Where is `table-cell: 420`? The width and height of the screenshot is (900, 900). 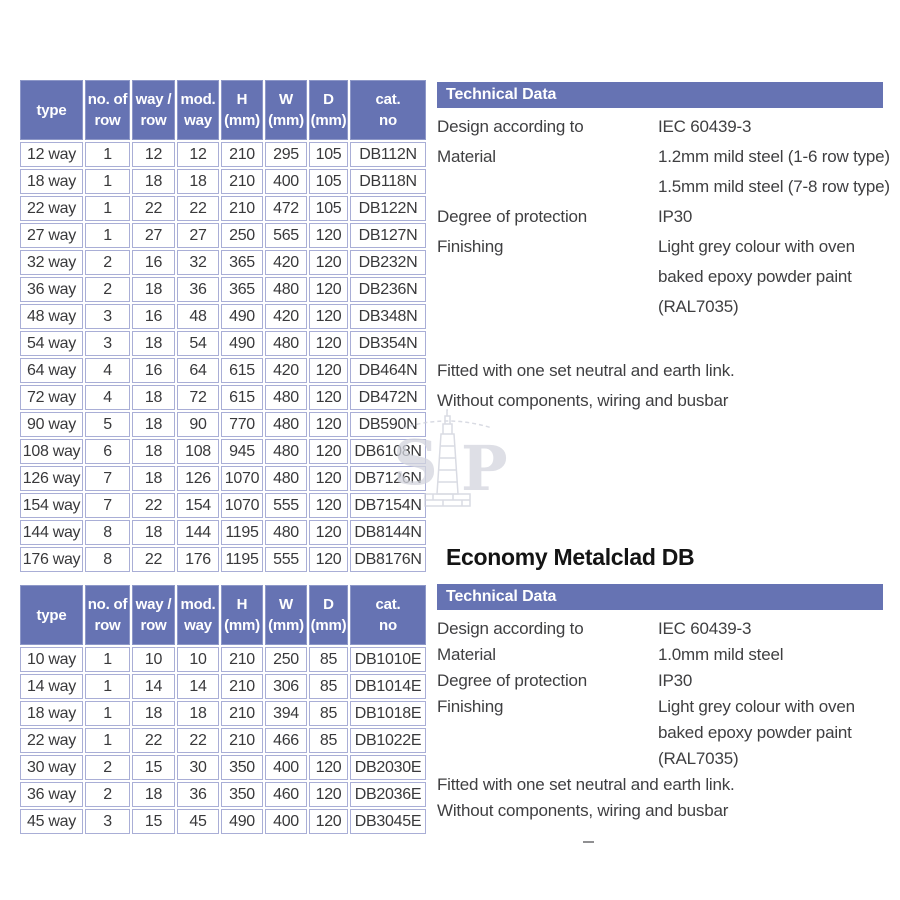 table-cell: 420 is located at coordinates (286, 262).